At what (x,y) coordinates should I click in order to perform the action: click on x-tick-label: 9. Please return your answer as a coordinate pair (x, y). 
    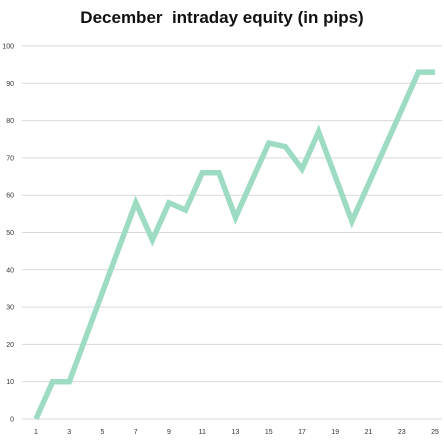
    Looking at the image, I should click on (169, 432).